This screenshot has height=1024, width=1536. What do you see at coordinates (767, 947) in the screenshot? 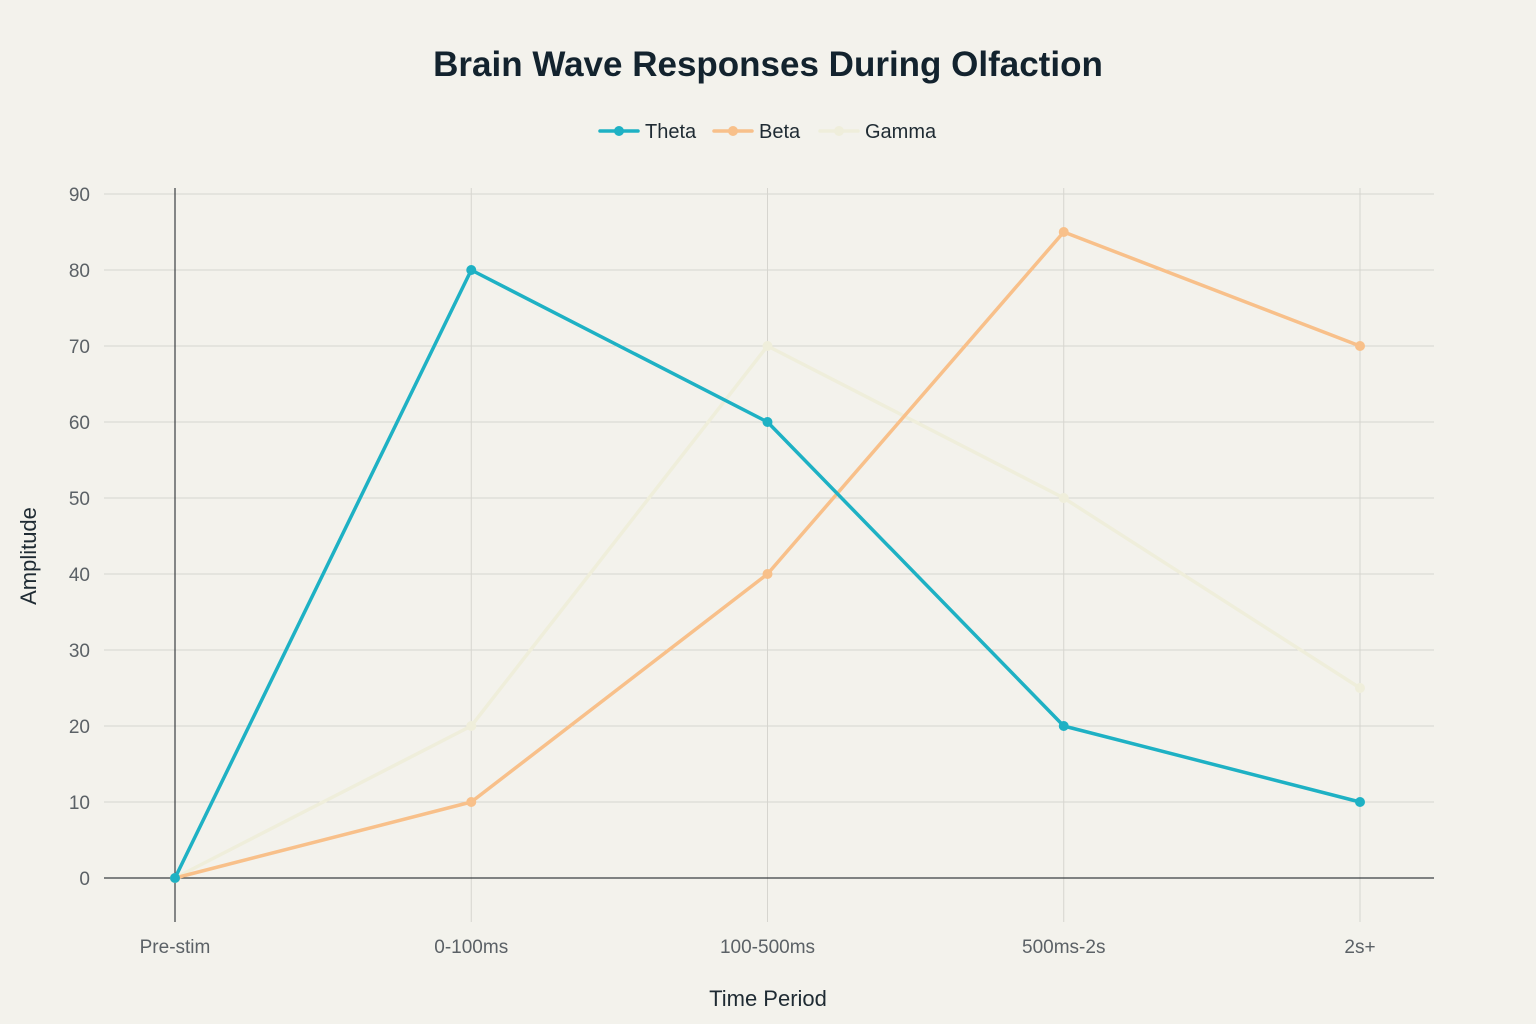
I see `x-tick-label: 100-500ms` at bounding box center [767, 947].